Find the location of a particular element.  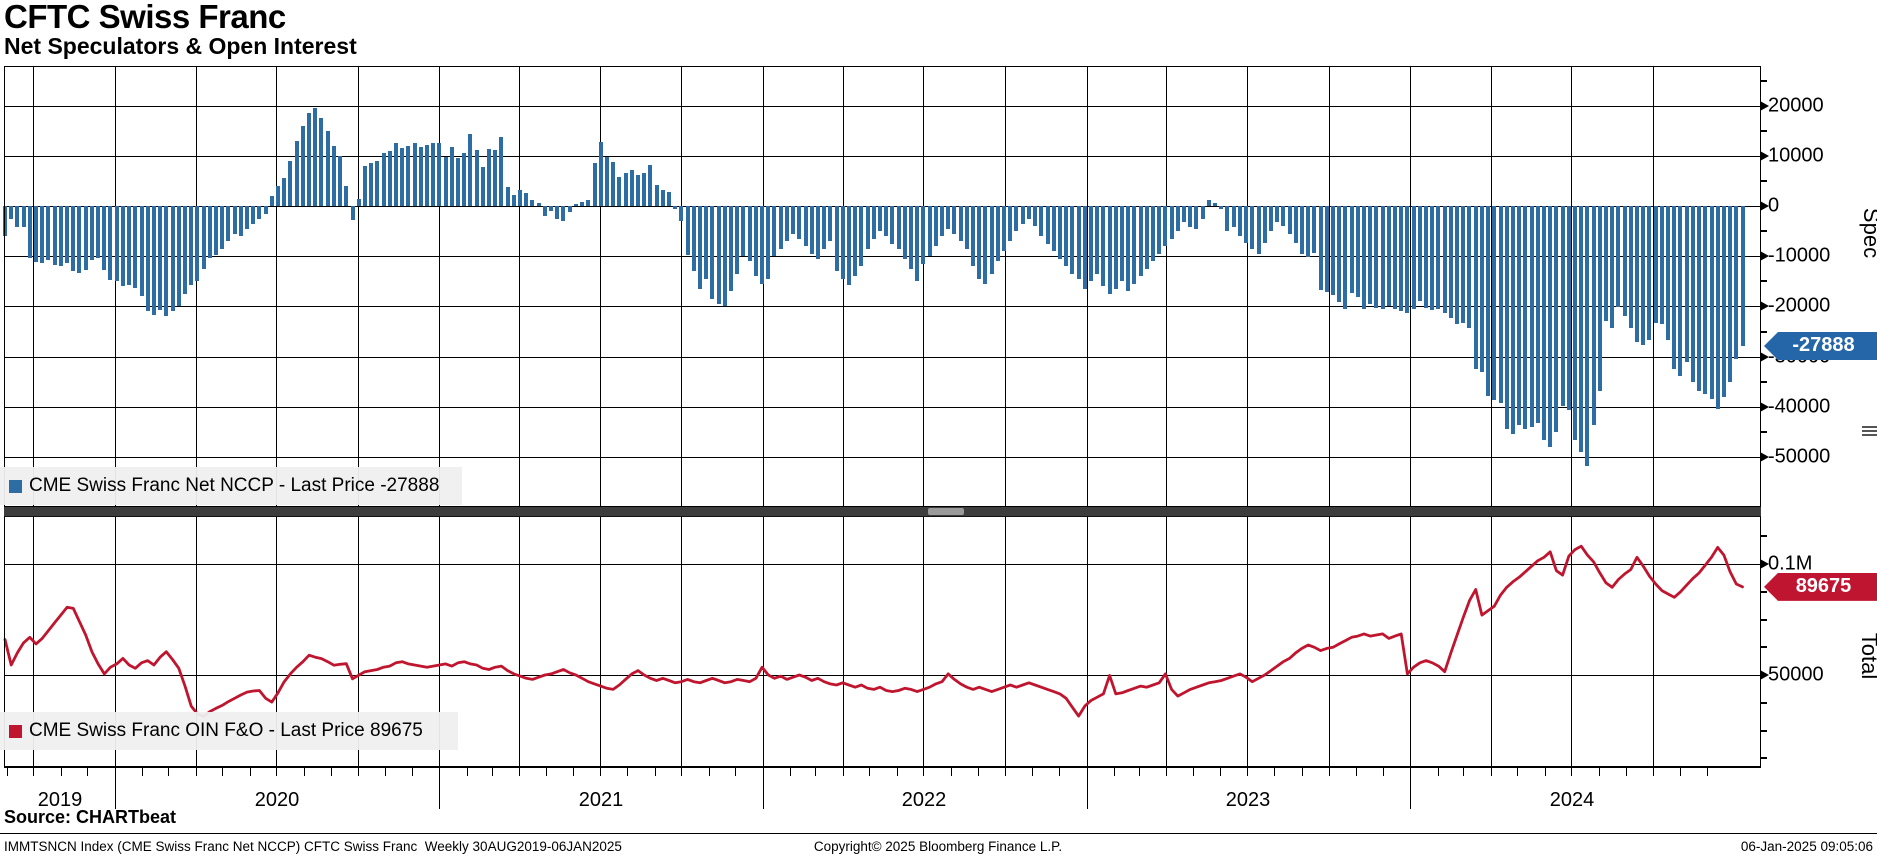

y-axis-label: 10000 is located at coordinates (1796, 155).